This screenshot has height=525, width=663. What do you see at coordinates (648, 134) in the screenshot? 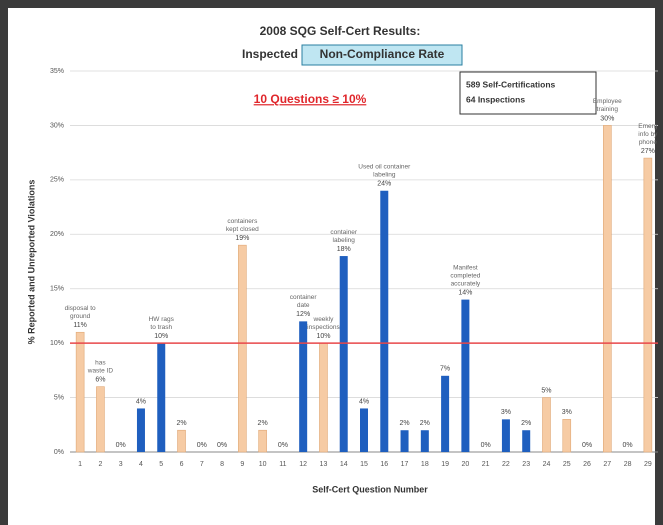
I see `annotation: info by` at bounding box center [648, 134].